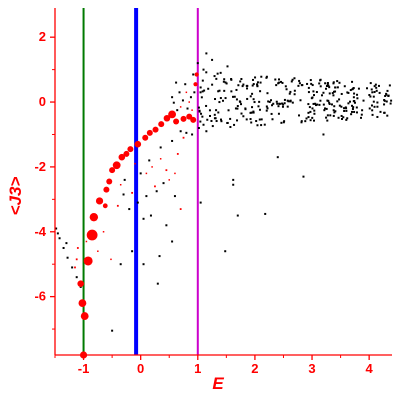  I want to click on y-tick-label: 2, so click(42, 36).